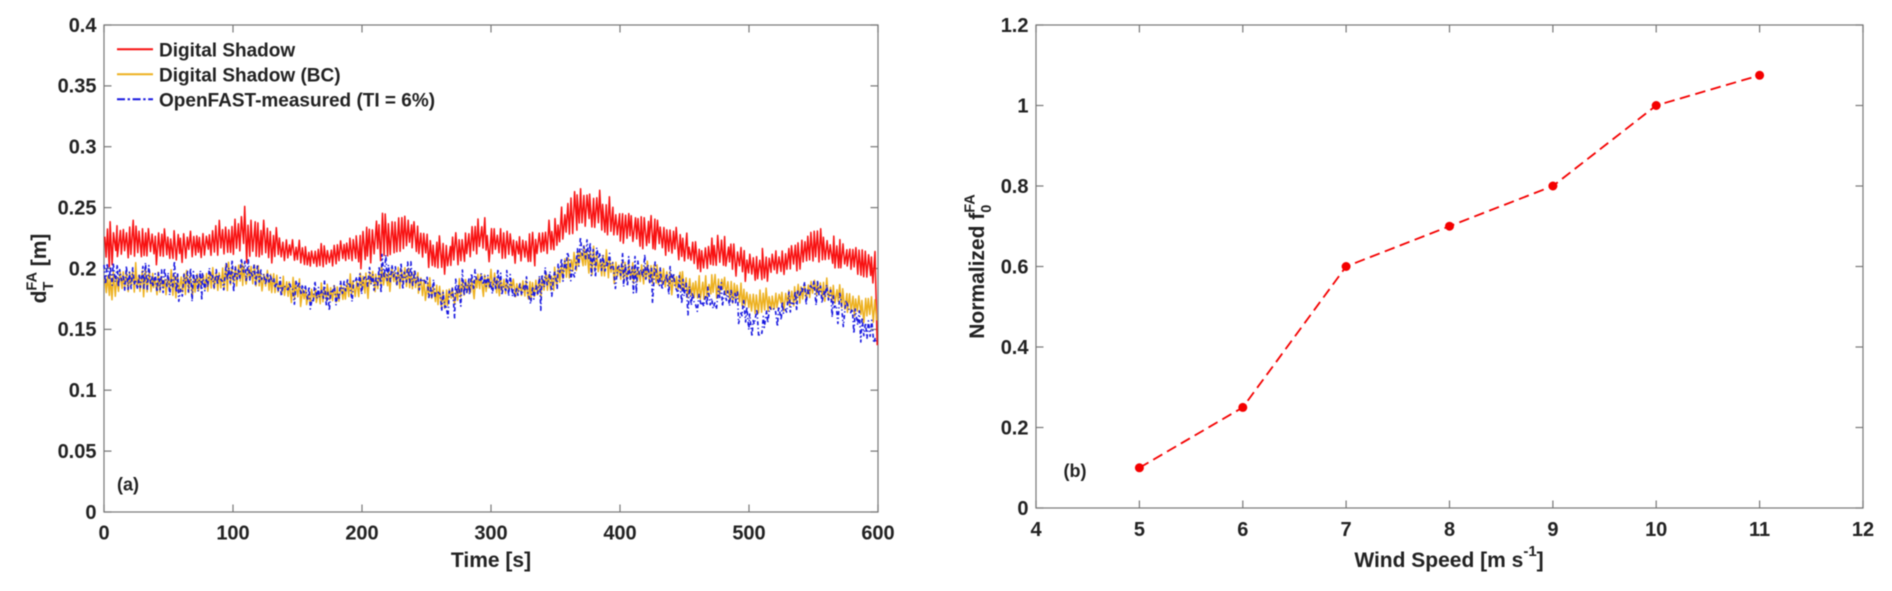 This screenshot has height=591, width=1892. Describe the element at coordinates (877, 534) in the screenshot. I see `svg-text: 600` at that location.